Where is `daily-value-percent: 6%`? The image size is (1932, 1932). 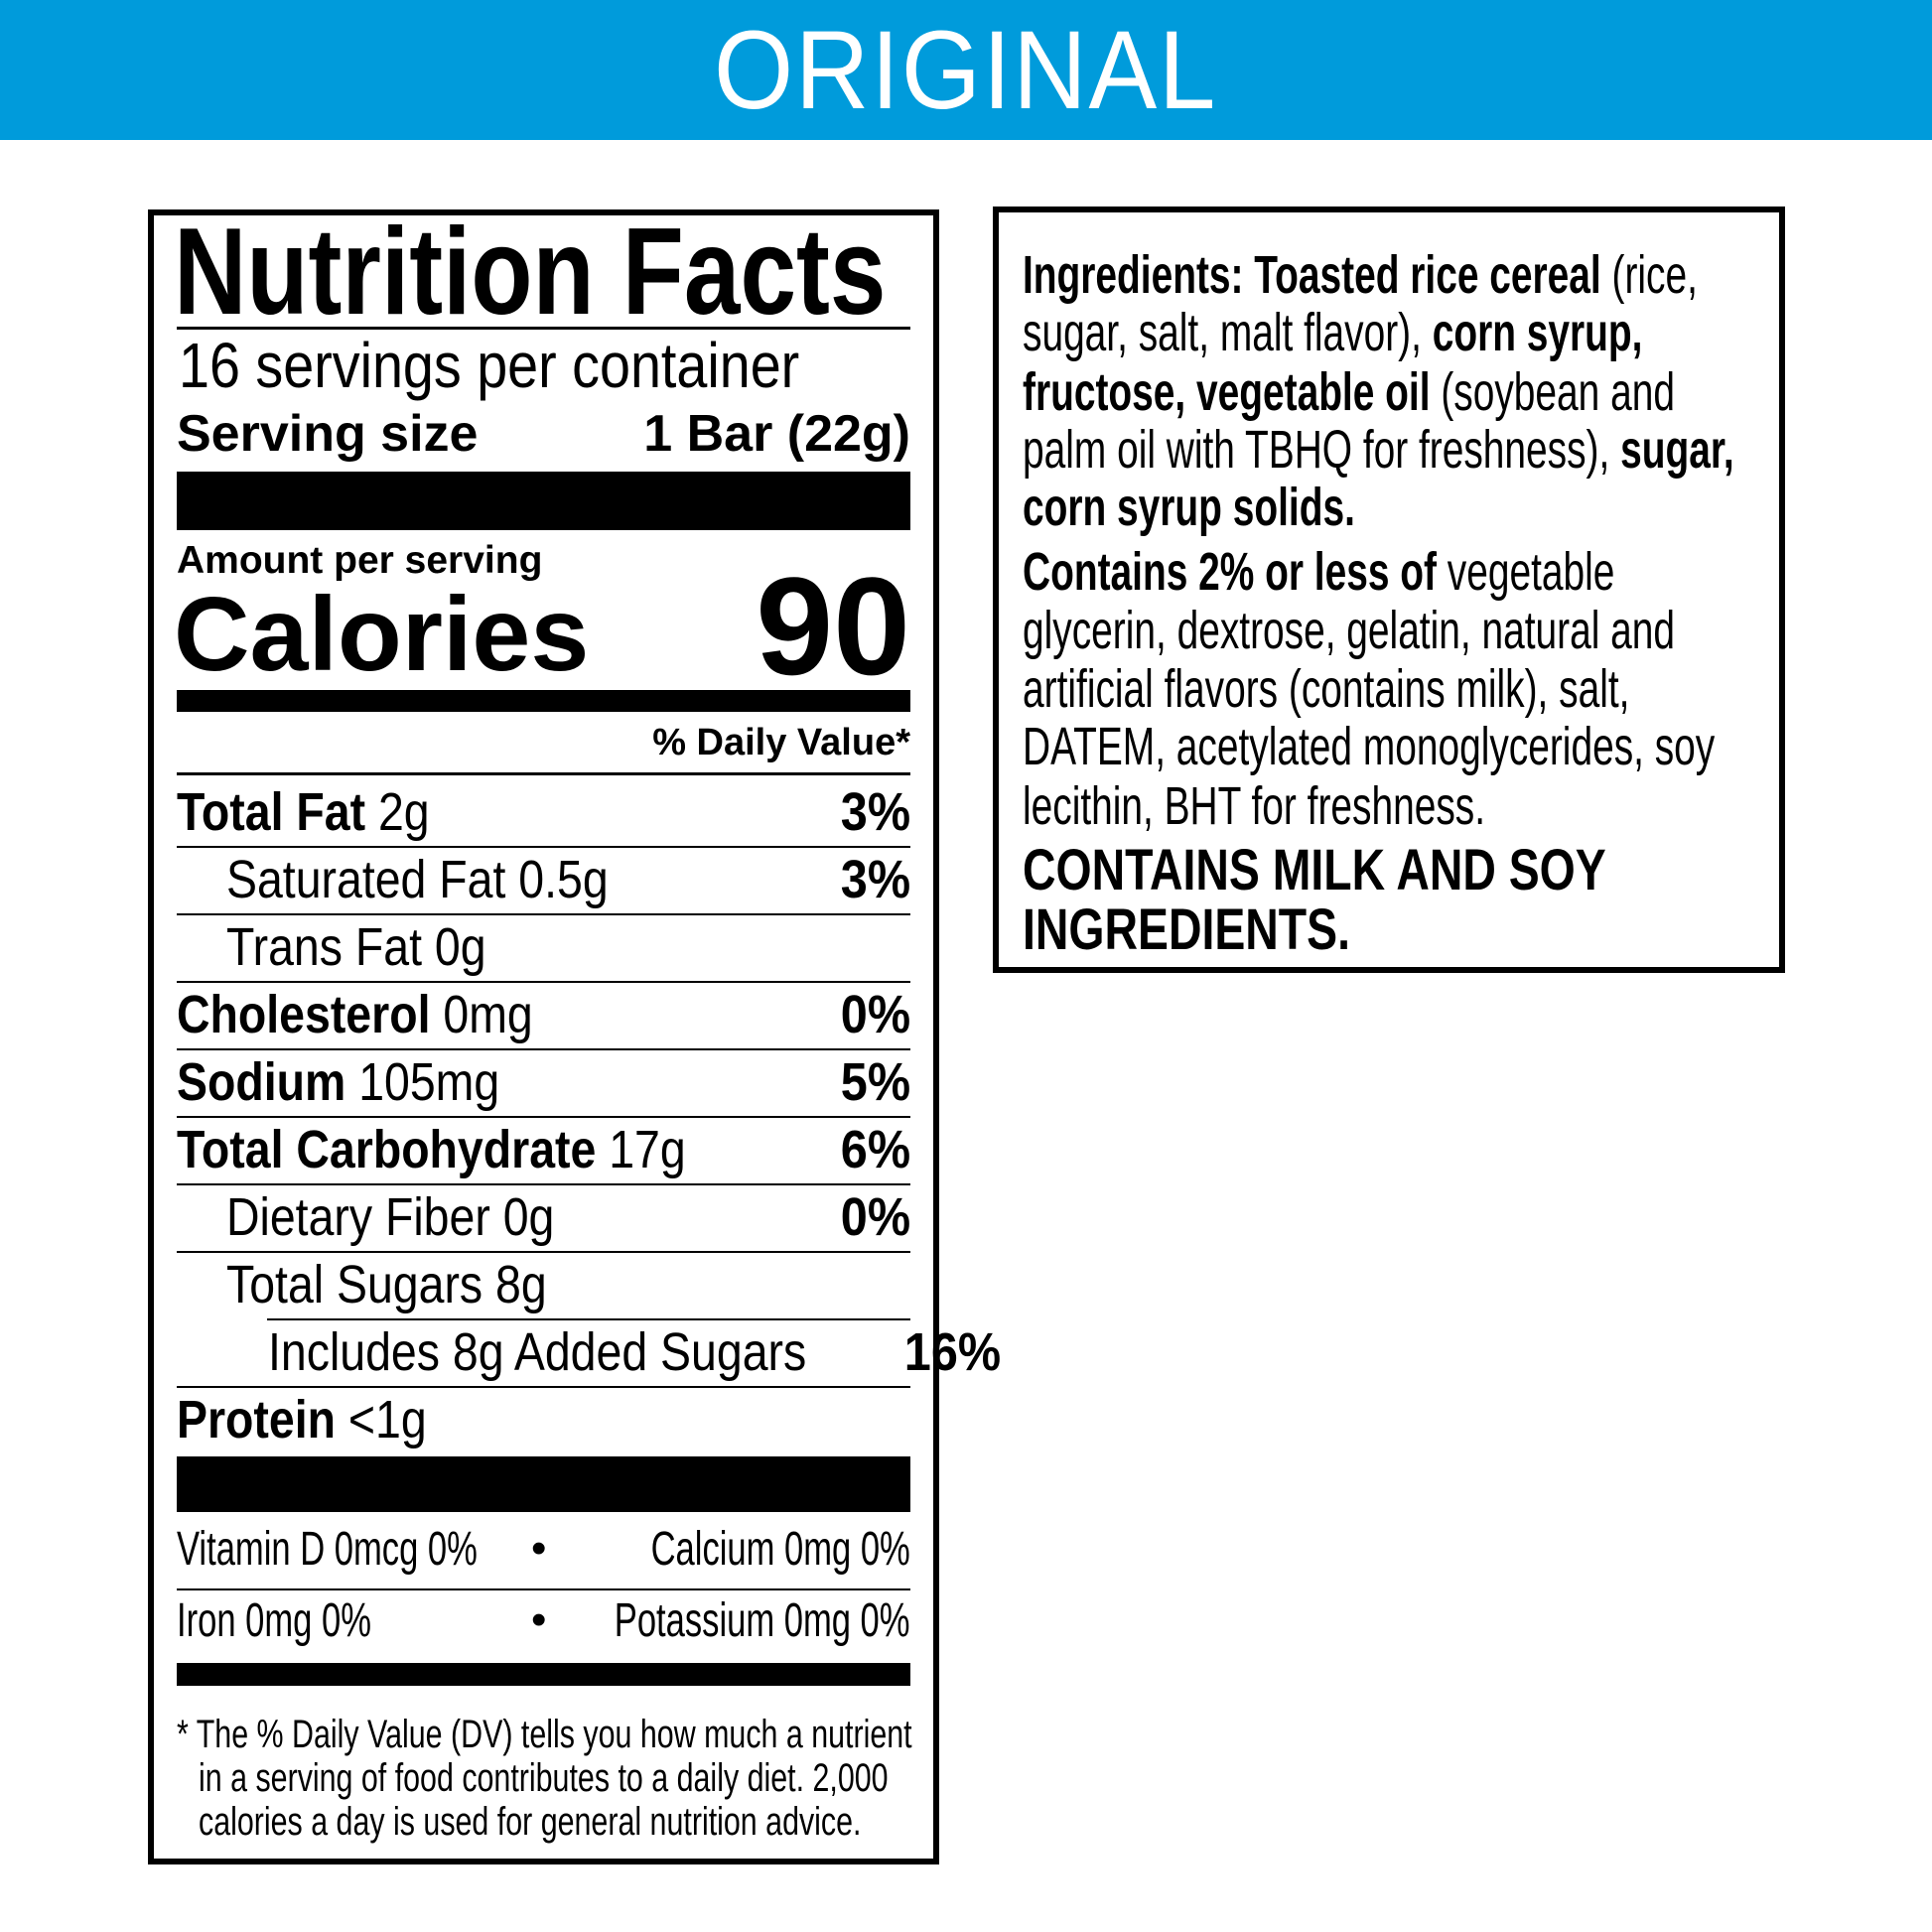 daily-value-percent: 6% is located at coordinates (875, 1149).